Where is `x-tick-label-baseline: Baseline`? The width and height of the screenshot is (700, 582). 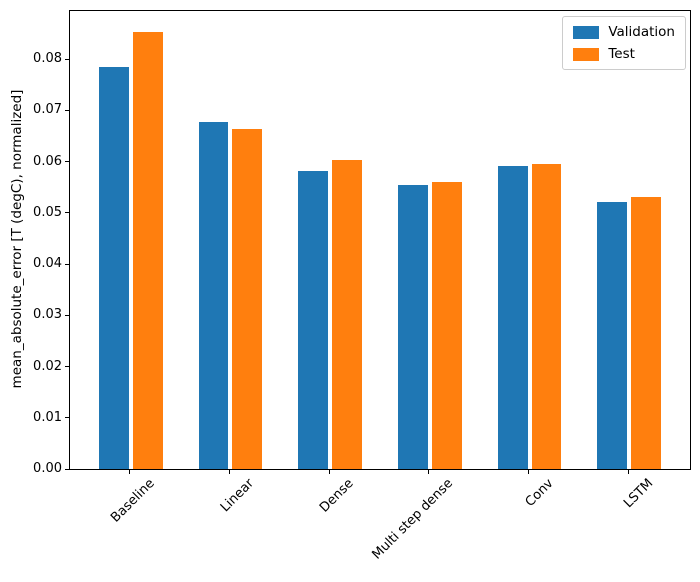 x-tick-label-baseline: Baseline is located at coordinates (132, 501).